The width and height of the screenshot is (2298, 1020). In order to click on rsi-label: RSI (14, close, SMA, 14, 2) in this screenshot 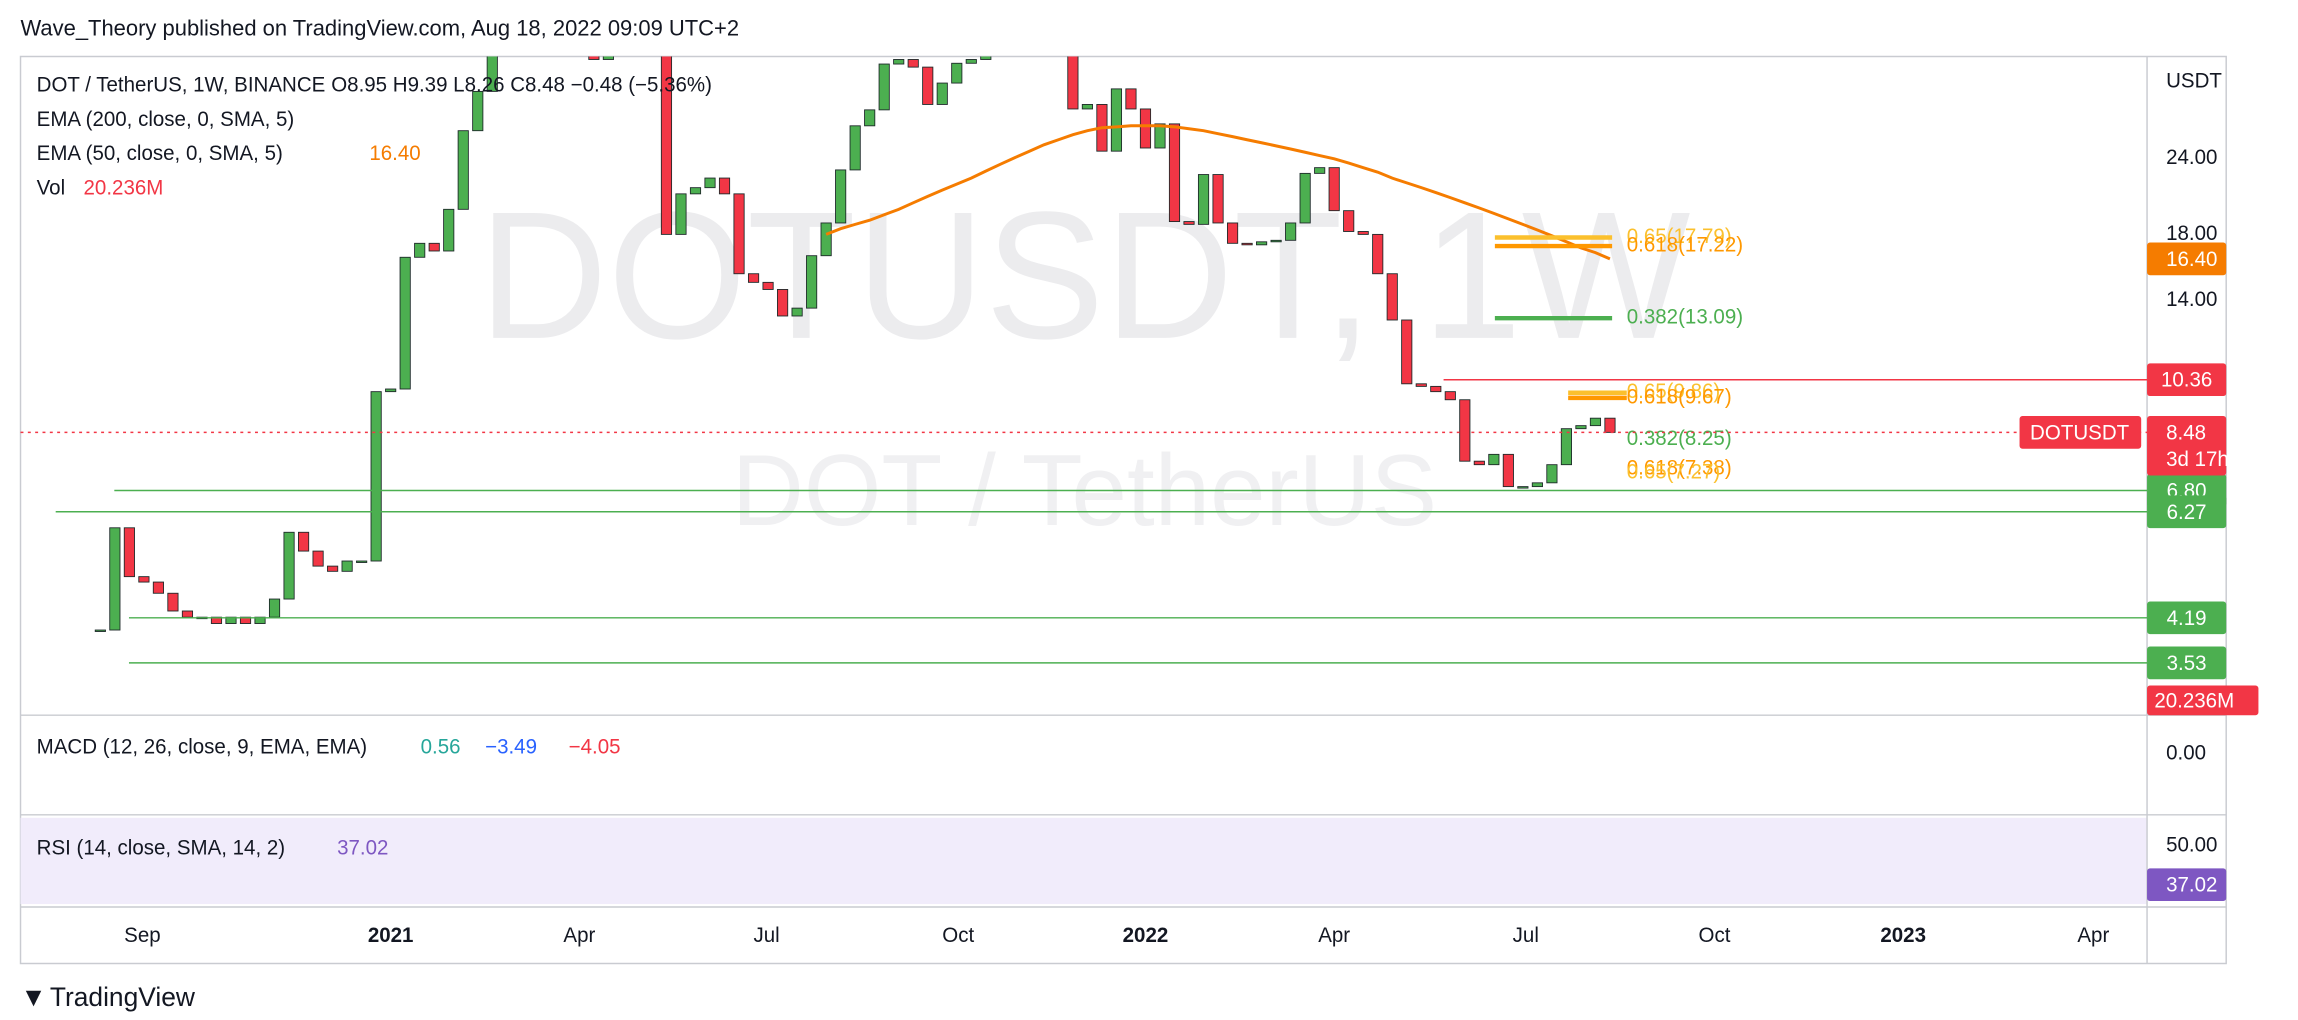, I will do `click(161, 847)`.